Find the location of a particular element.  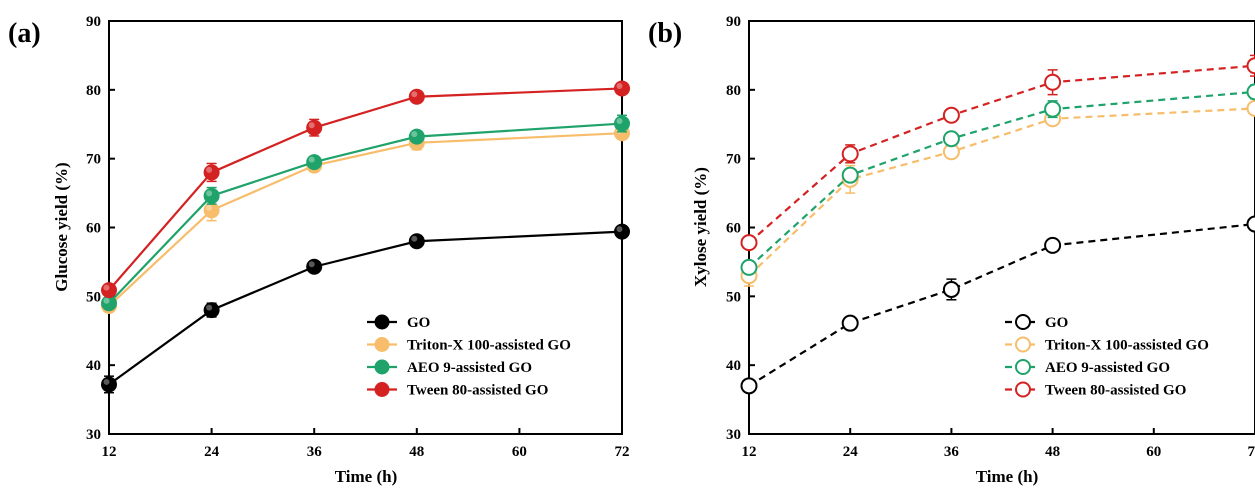

y-tick-label: 90 is located at coordinates (93, 22).